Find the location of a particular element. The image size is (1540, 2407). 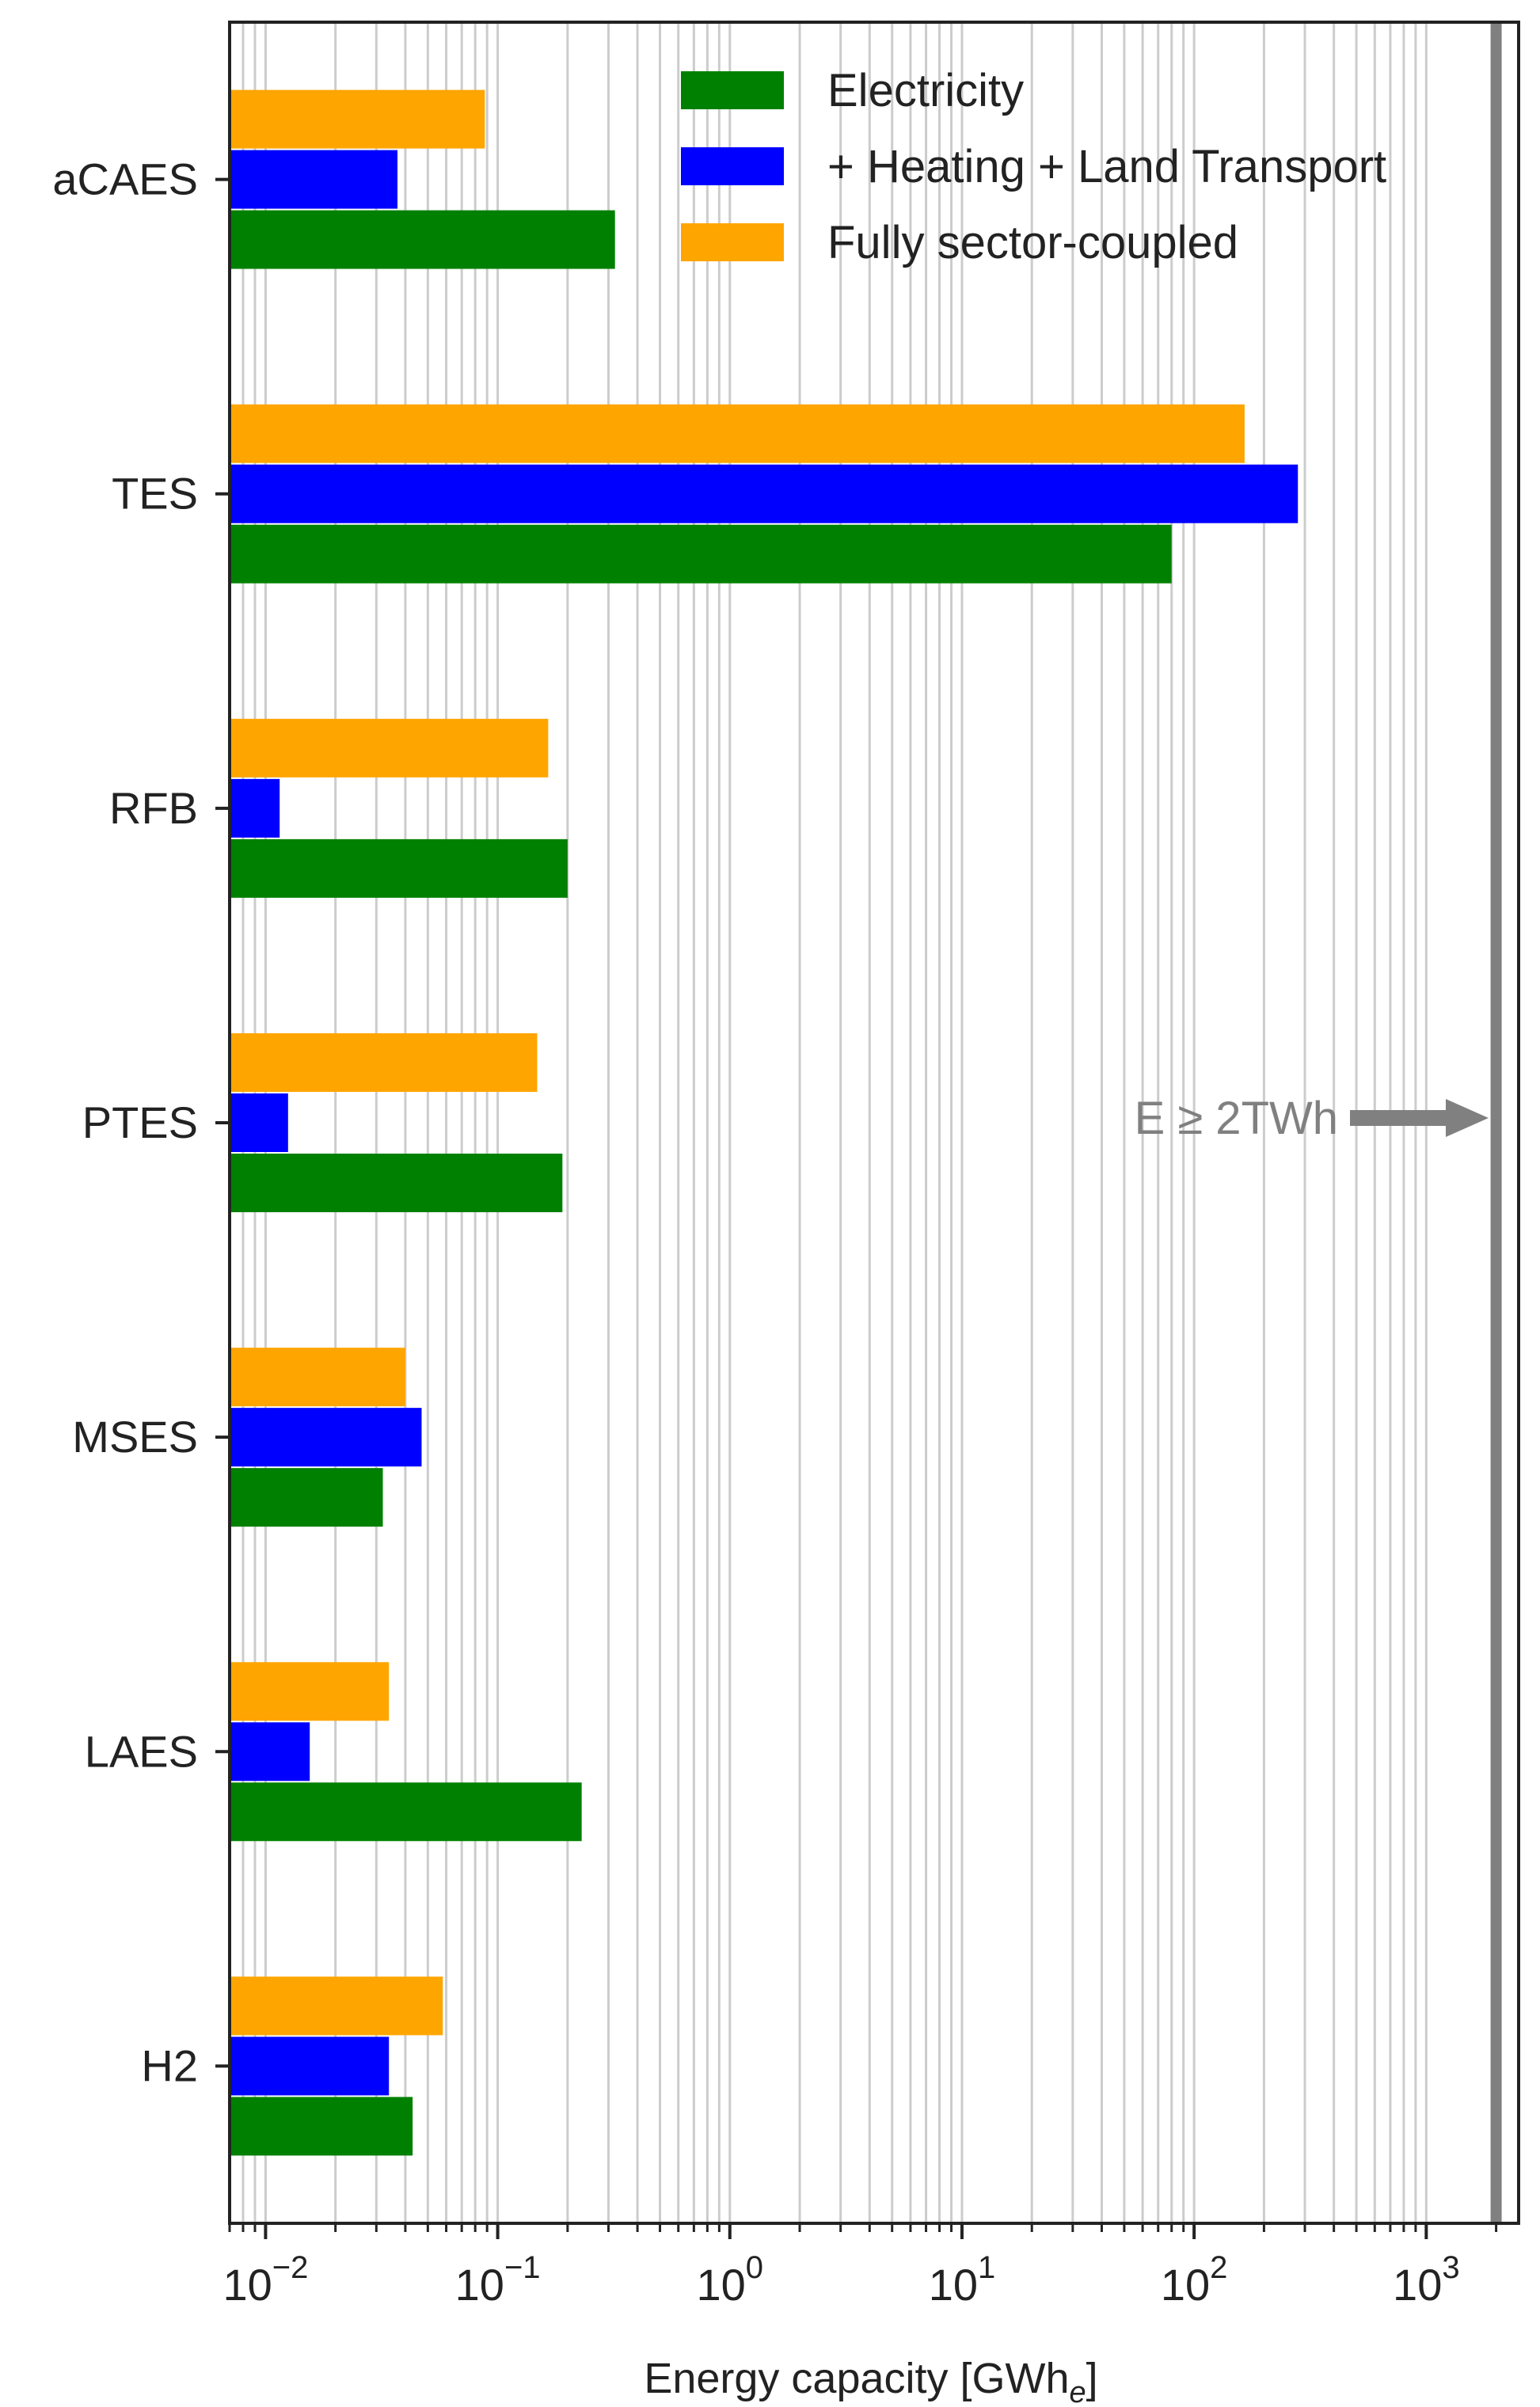

legend-entry: Fully sector-coupled is located at coordinates (1032, 243).